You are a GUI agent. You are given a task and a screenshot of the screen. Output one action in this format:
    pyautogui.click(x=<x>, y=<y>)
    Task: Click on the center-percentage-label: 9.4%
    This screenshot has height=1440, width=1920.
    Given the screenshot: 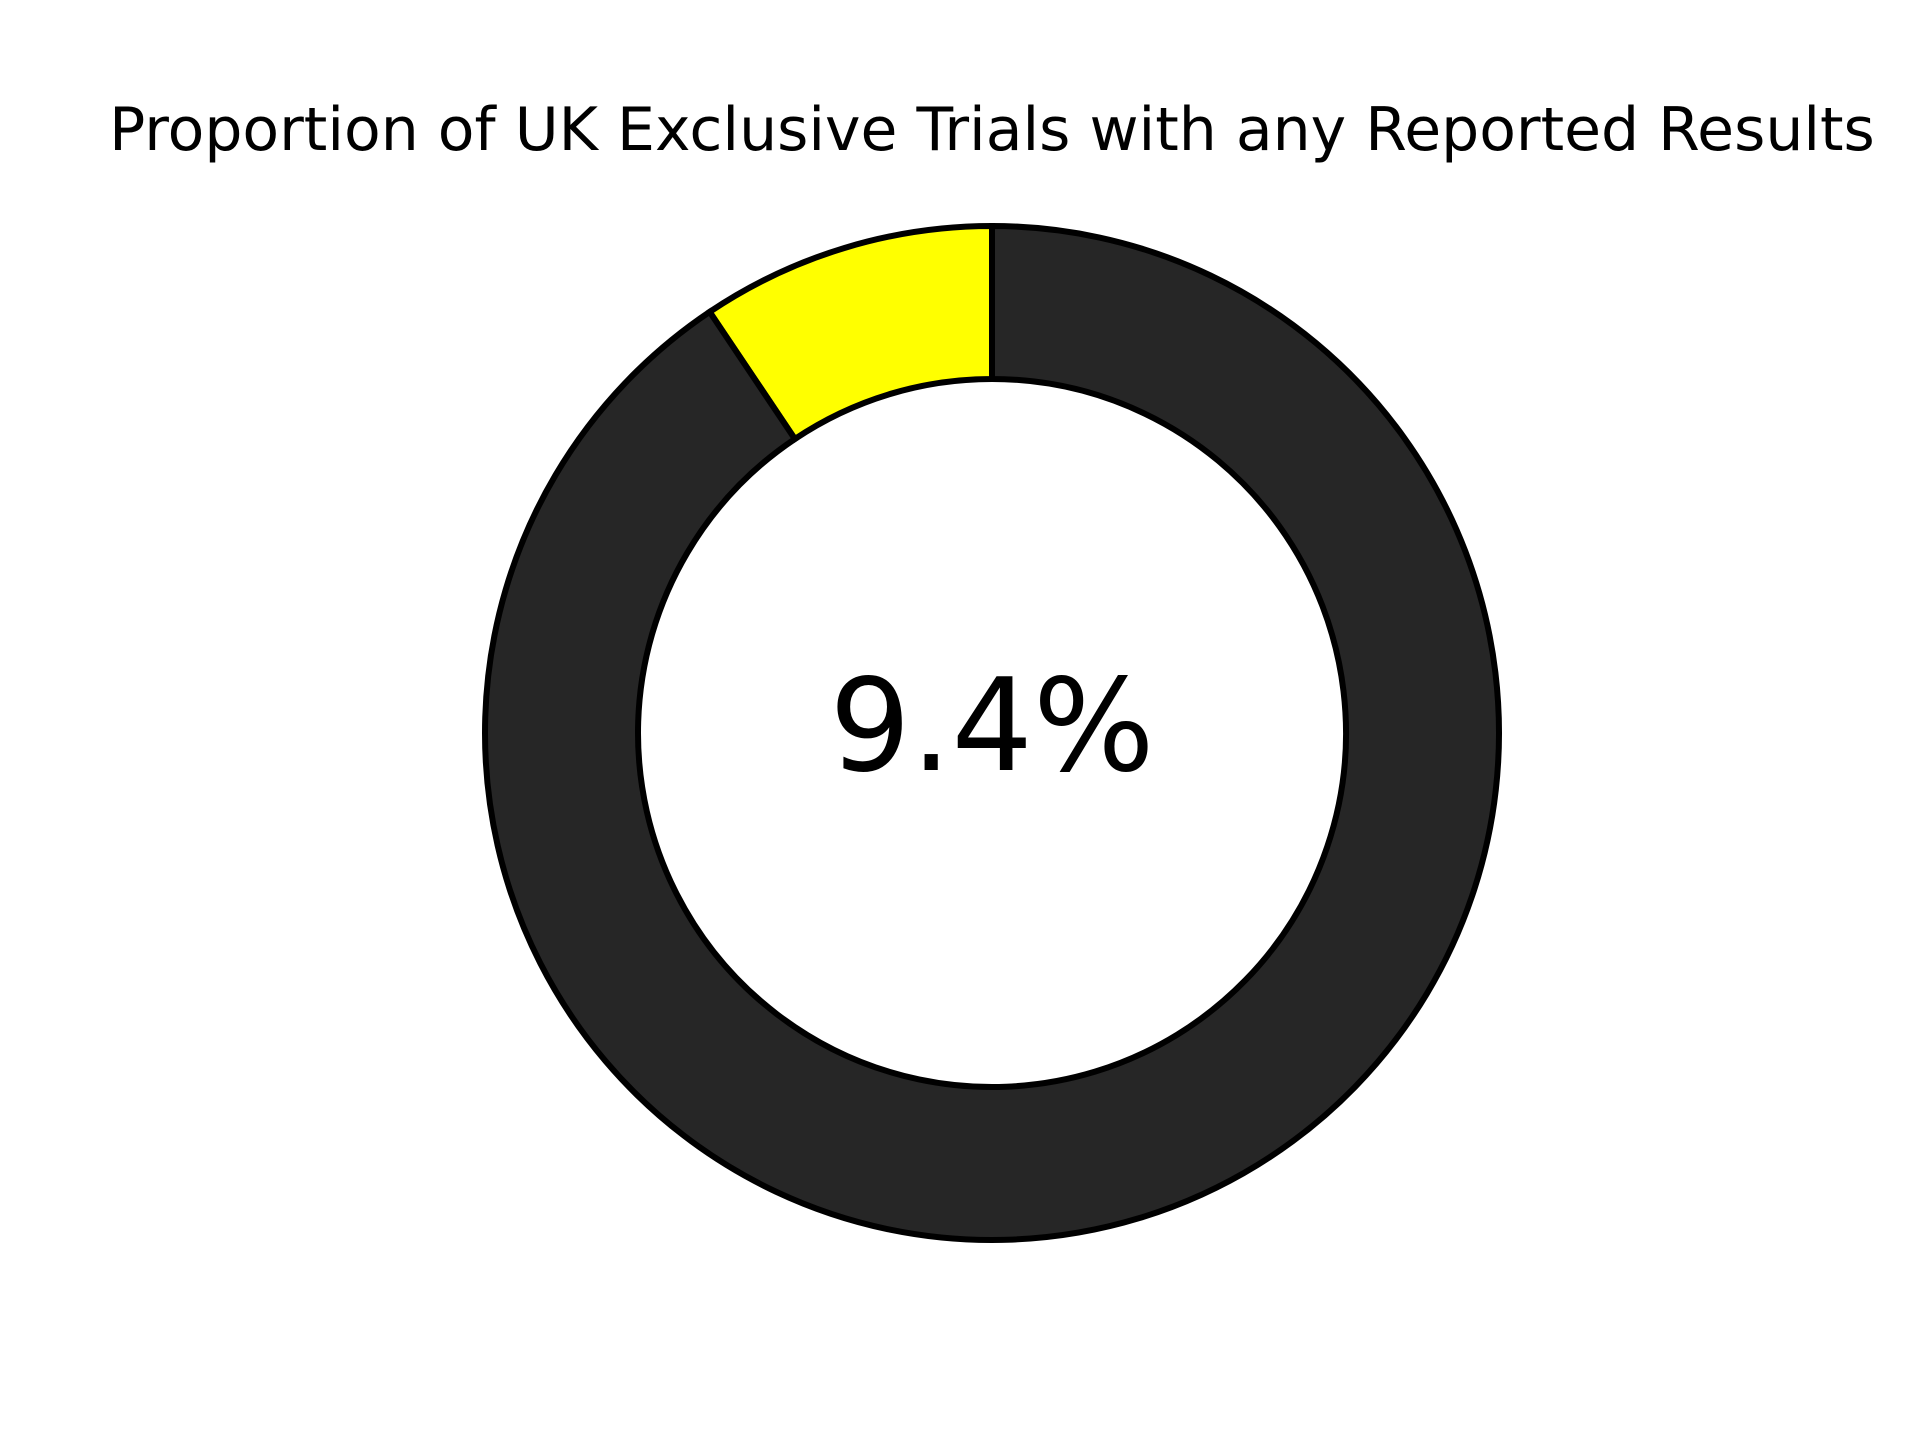 What is the action you would take?
    pyautogui.click(x=991, y=726)
    